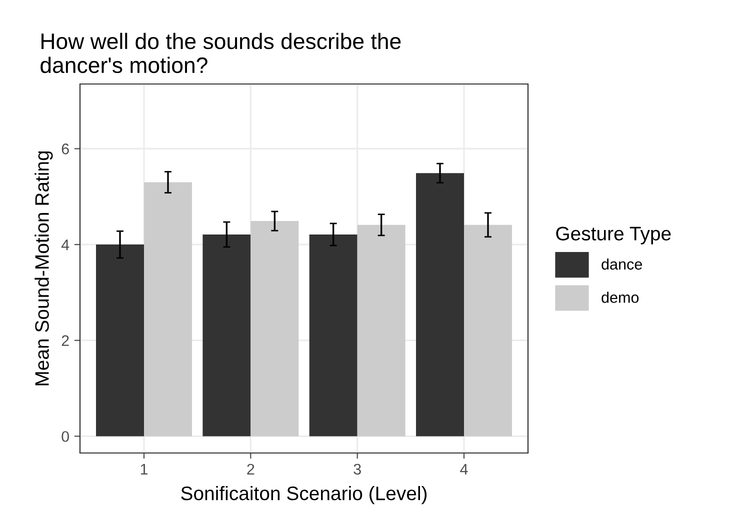 Image resolution: width=736 pixels, height=531 pixels. What do you see at coordinates (65, 149) in the screenshot?
I see `y-tick-label: 6` at bounding box center [65, 149].